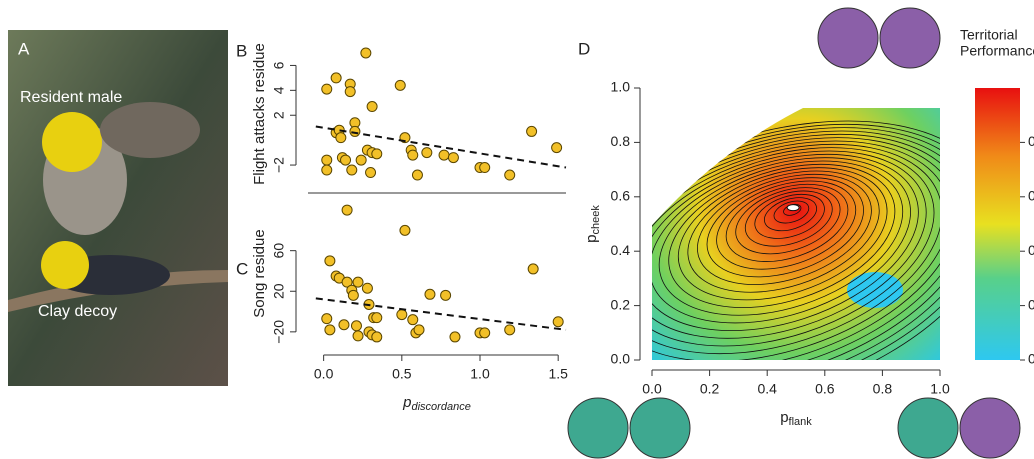 This screenshot has height=459, width=1034. Describe the element at coordinates (621, 250) in the screenshot. I see `y-tick-label: 0.4` at that location.